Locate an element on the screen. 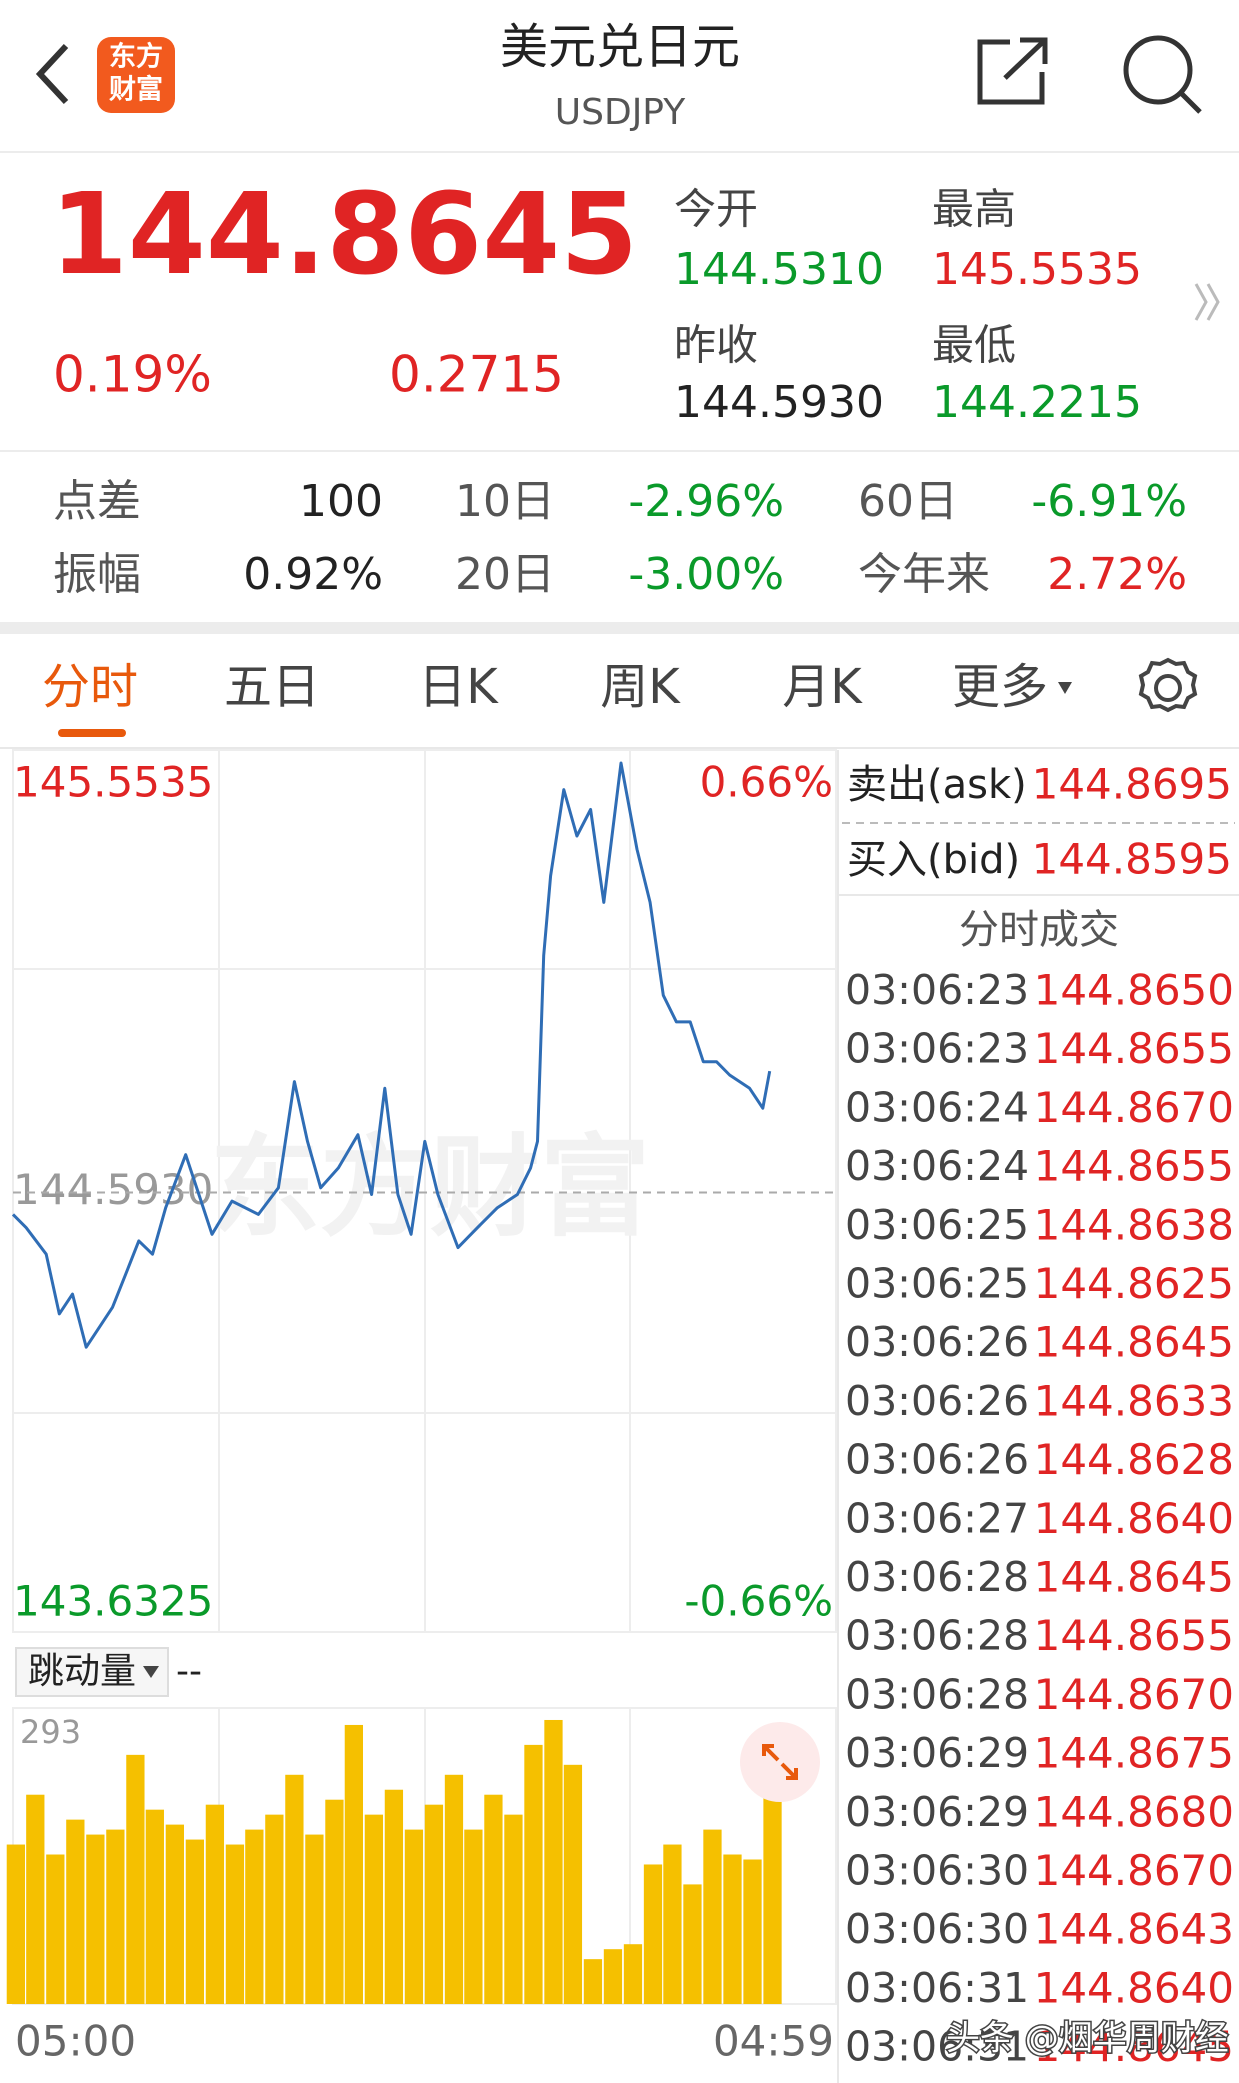 Image resolution: width=1239 pixels, height=2083 pixels. stat-value: 2.72% is located at coordinates (1117, 574).